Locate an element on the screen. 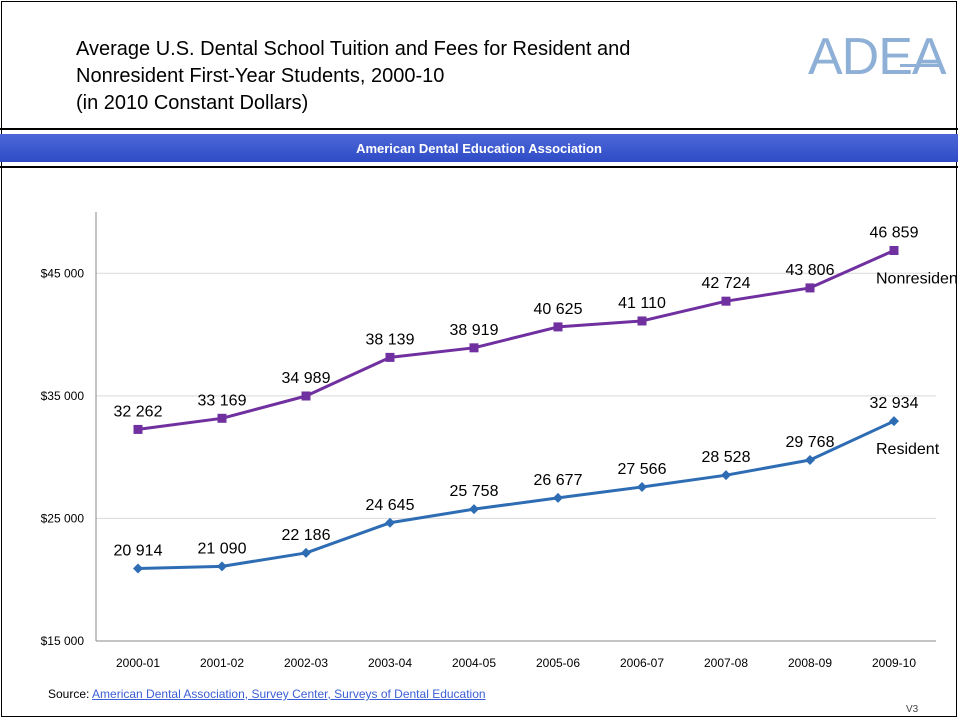  title-line-3: (in 2010 Constant Dollars) is located at coordinates (192, 103).